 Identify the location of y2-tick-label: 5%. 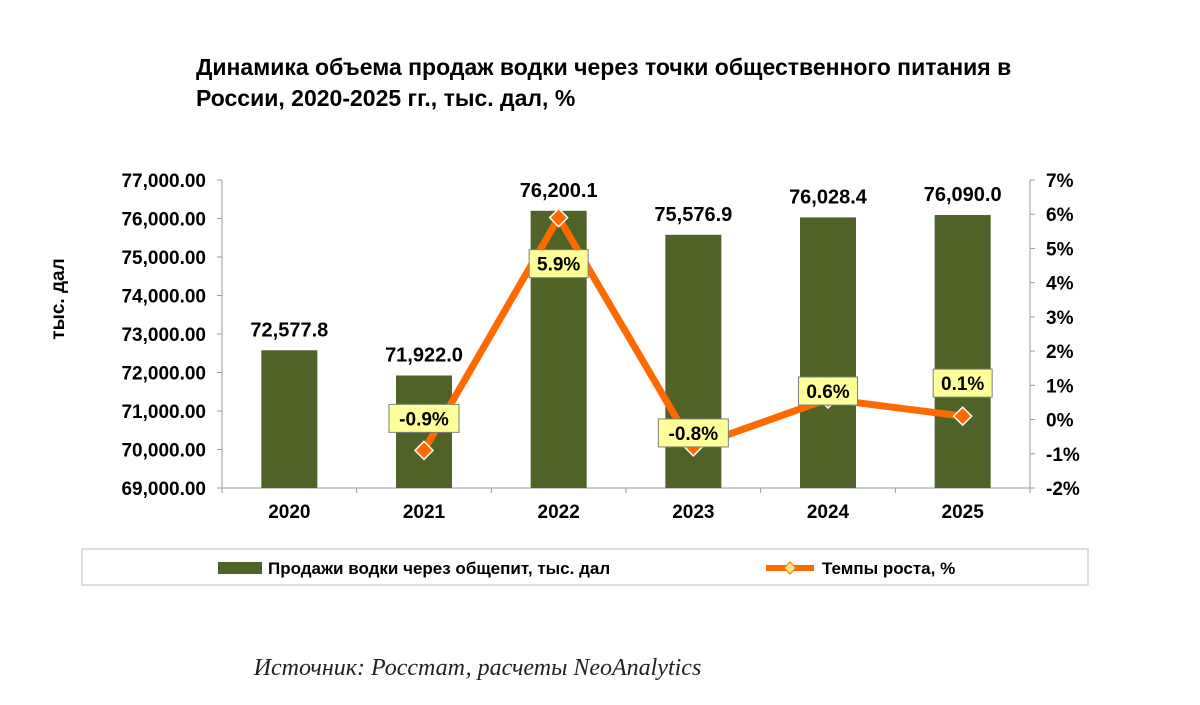
(1060, 249).